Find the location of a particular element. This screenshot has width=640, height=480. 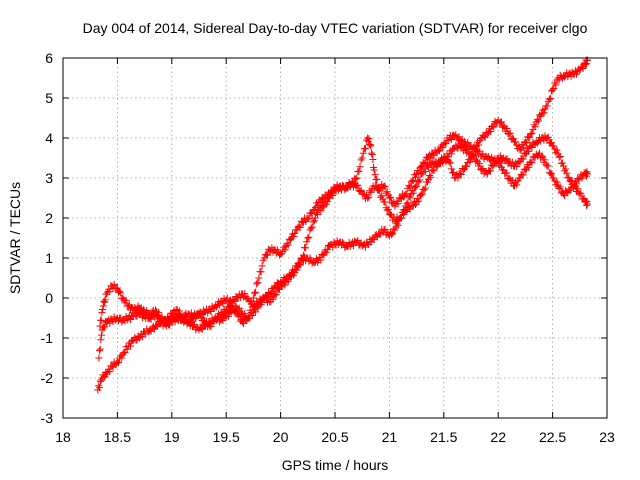

y-tick-label: 3 is located at coordinates (49, 178).